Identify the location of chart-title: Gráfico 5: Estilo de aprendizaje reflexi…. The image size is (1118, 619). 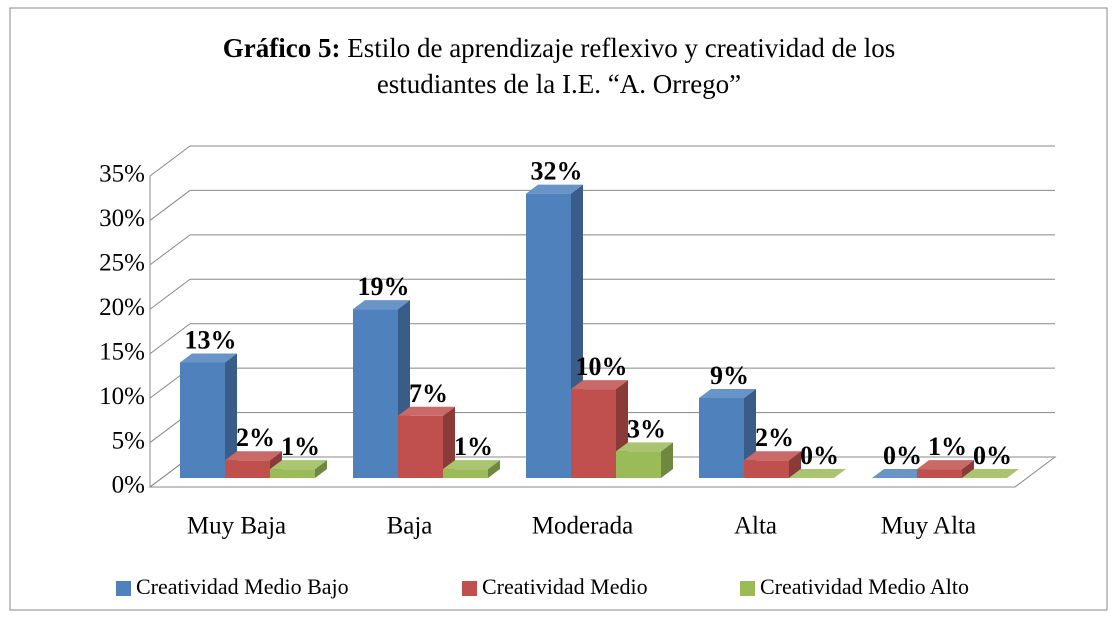
(559, 48).